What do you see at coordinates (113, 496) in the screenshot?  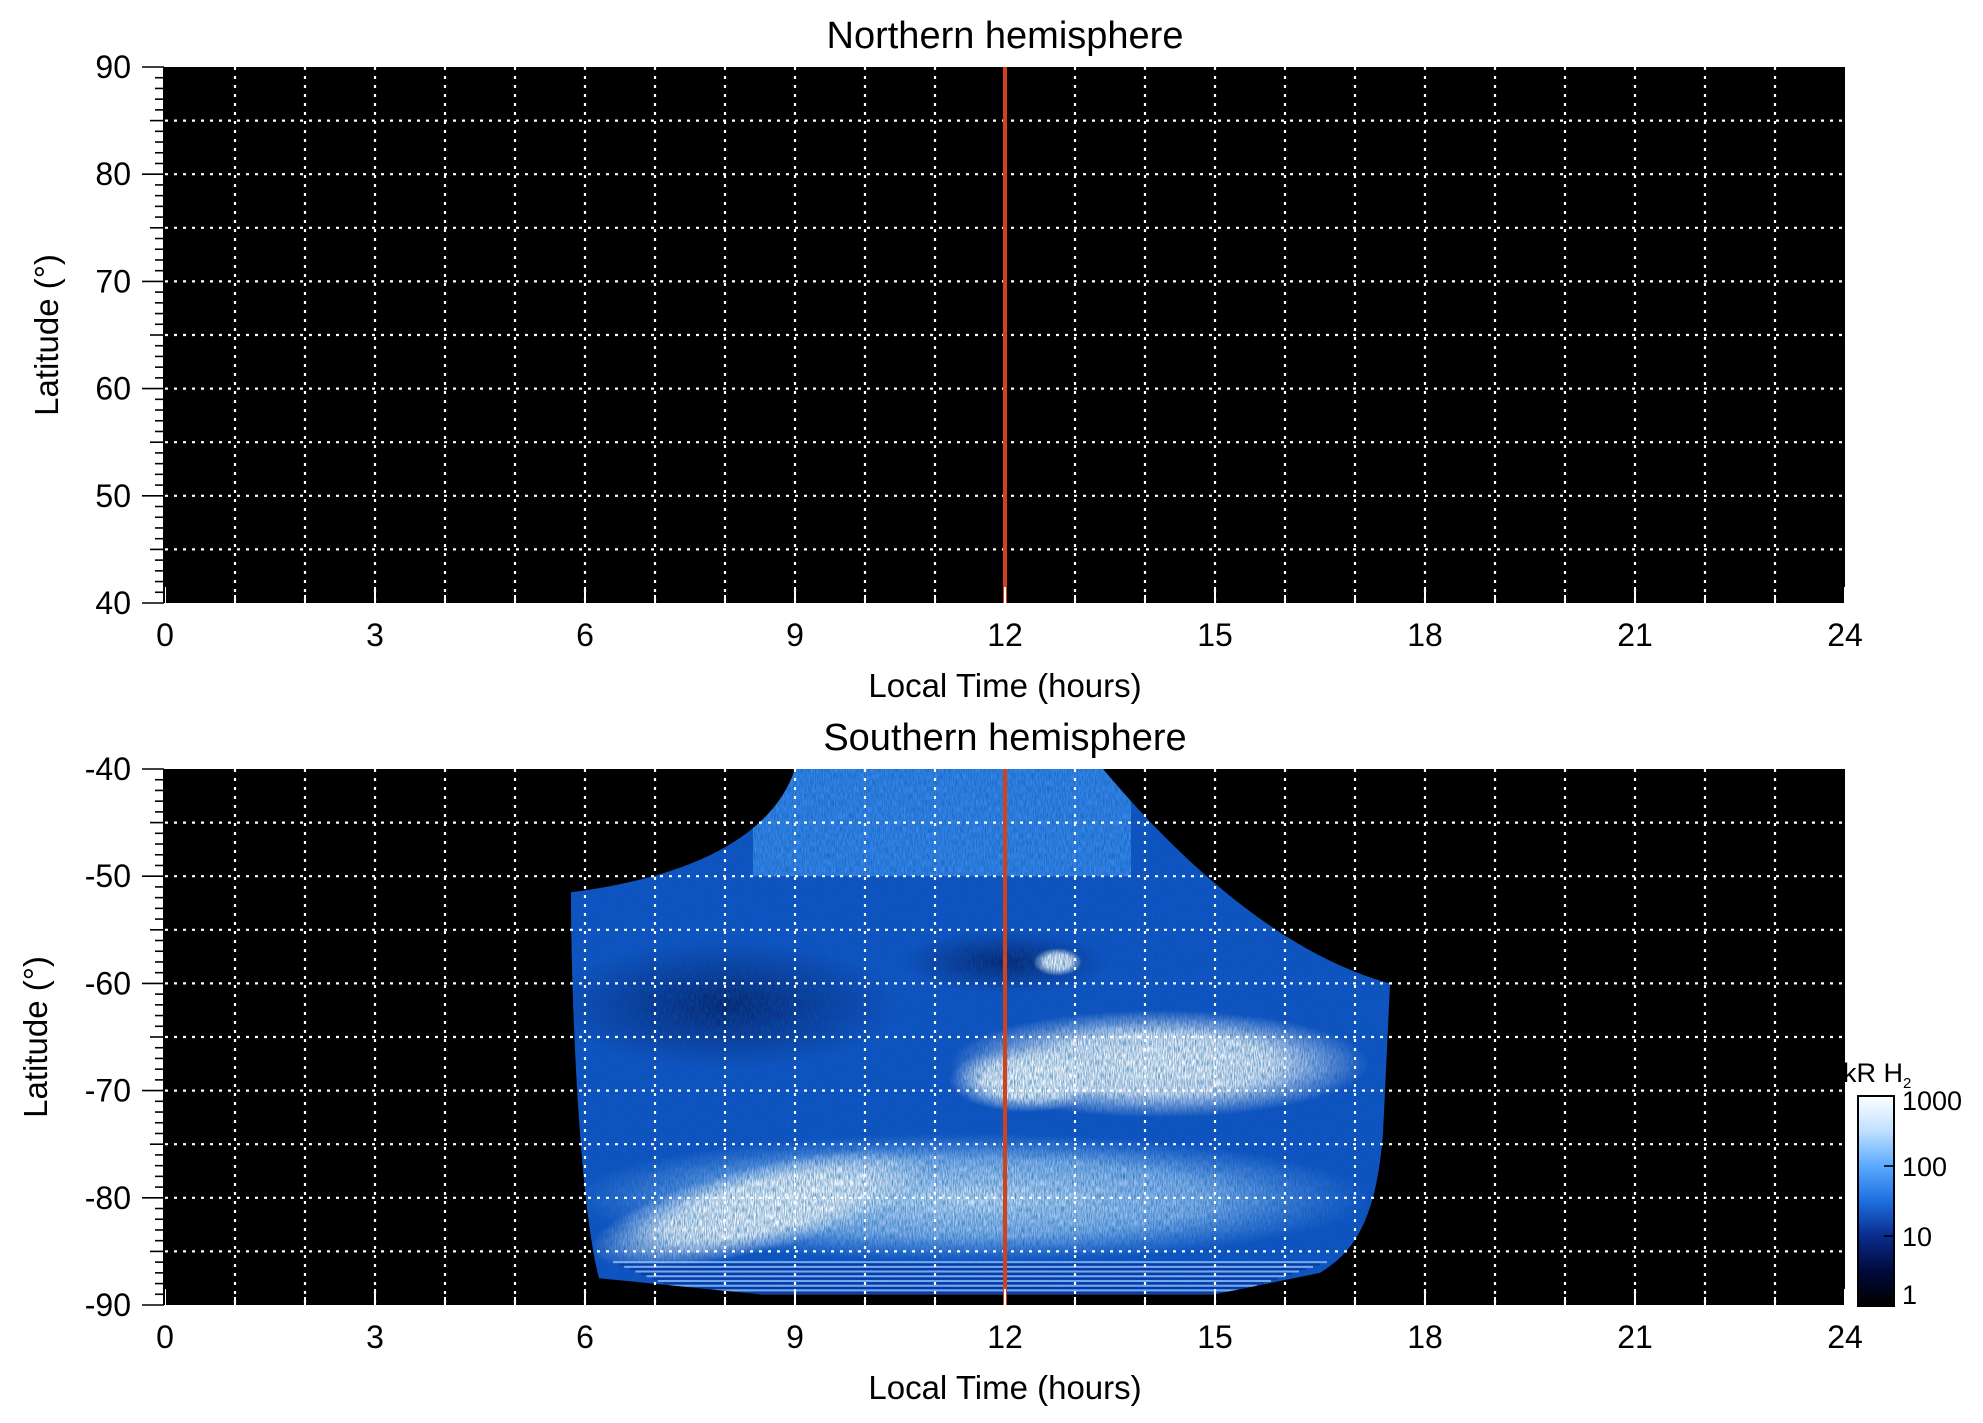 I see `y-tick-label: 50` at bounding box center [113, 496].